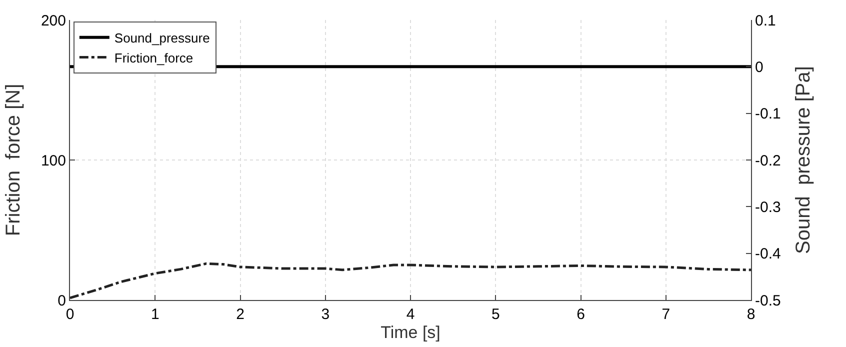 The image size is (846, 347). I want to click on y2-axis-title: Sound pressure [Pa], so click(803, 160).